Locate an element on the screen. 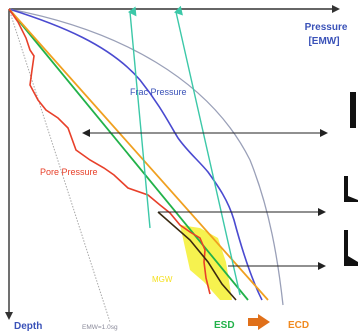 This screenshot has height=336, width=358. yellow-zone is located at coordinates (206, 262).